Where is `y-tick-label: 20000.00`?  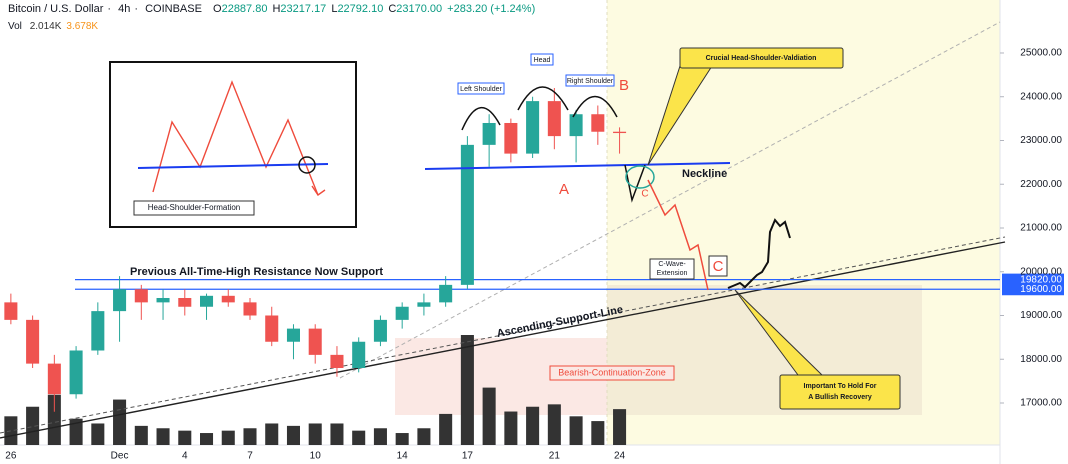 y-tick-label: 20000.00 is located at coordinates (1041, 271).